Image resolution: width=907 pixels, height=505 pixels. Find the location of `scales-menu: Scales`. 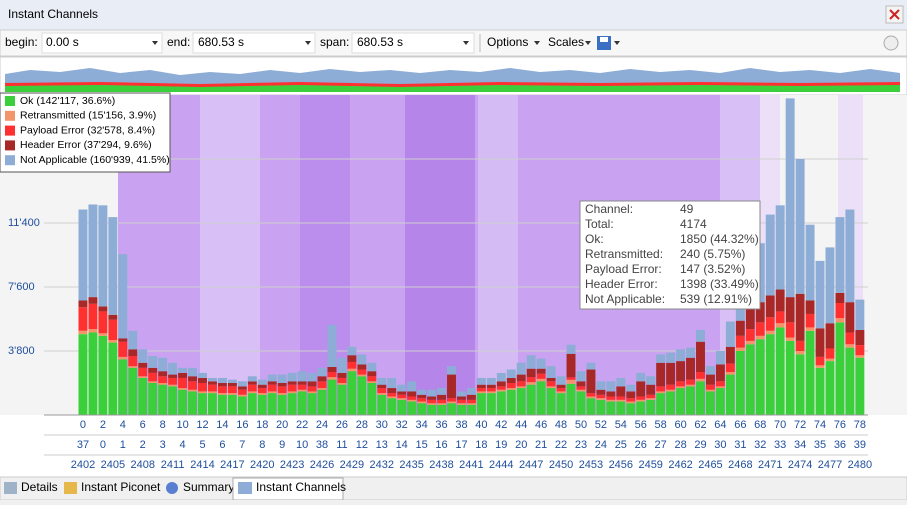

scales-menu: Scales is located at coordinates (566, 42).